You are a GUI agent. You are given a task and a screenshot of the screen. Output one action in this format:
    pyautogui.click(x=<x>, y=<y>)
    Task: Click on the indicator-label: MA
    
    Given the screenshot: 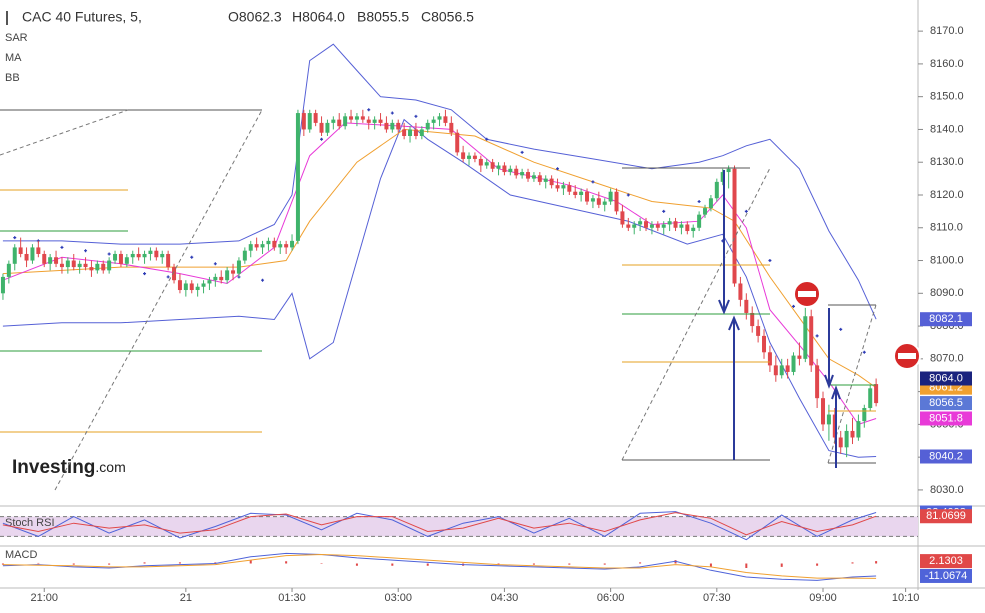 What is the action you would take?
    pyautogui.click(x=13, y=58)
    